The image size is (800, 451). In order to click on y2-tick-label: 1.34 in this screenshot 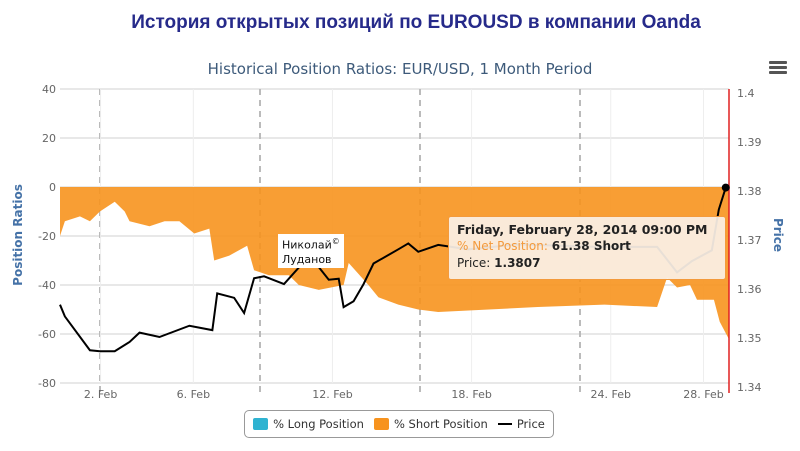, I will do `click(749, 387)`.